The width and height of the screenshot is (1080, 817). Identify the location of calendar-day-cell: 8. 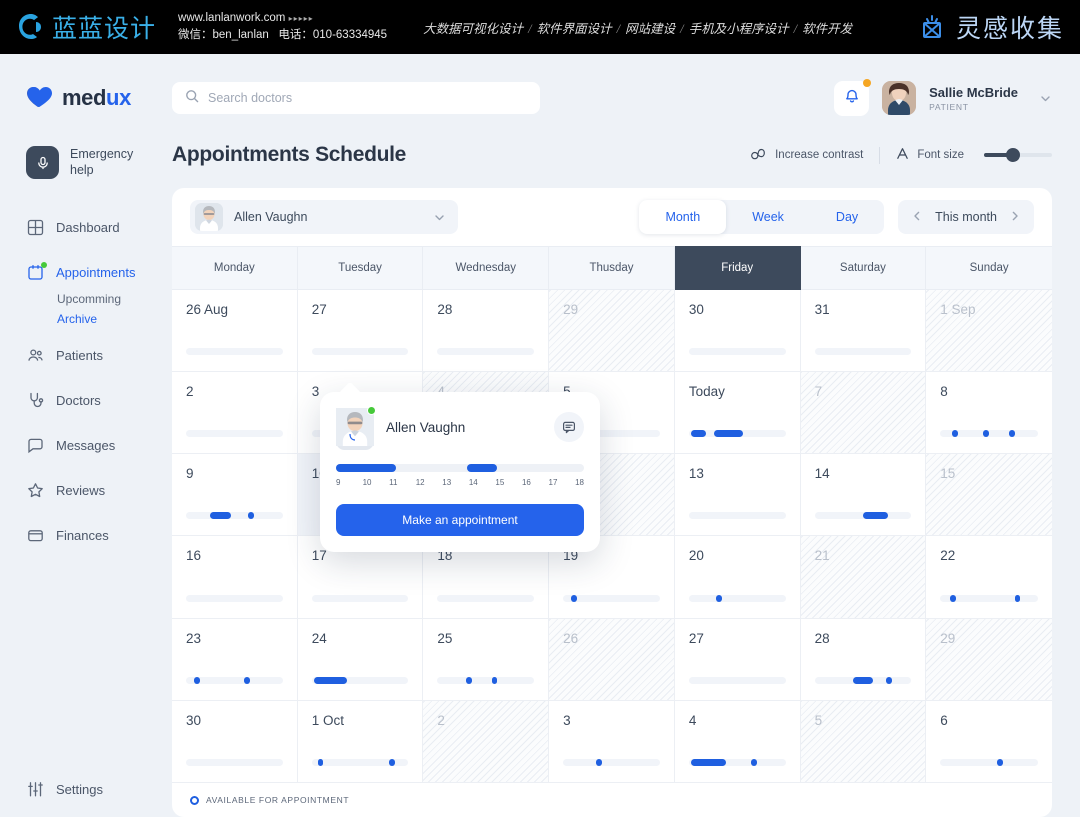
(989, 413).